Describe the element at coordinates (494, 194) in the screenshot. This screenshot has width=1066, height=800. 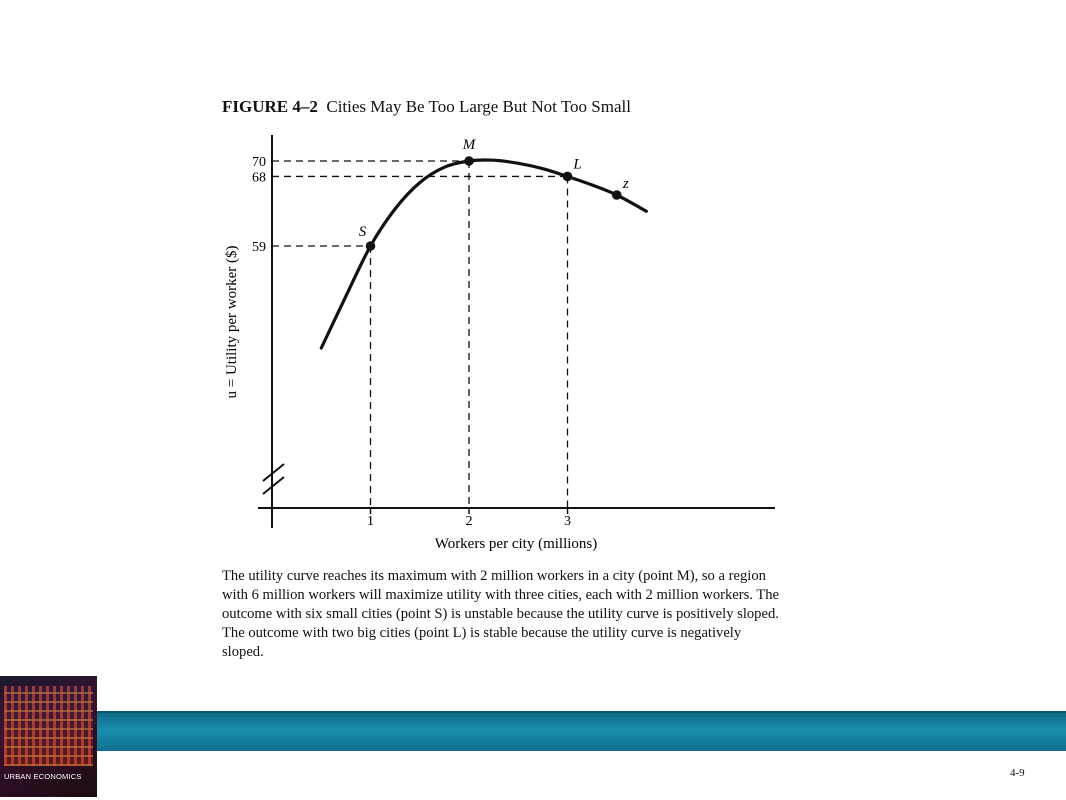
I see `curve-points: S M Lz` at that location.